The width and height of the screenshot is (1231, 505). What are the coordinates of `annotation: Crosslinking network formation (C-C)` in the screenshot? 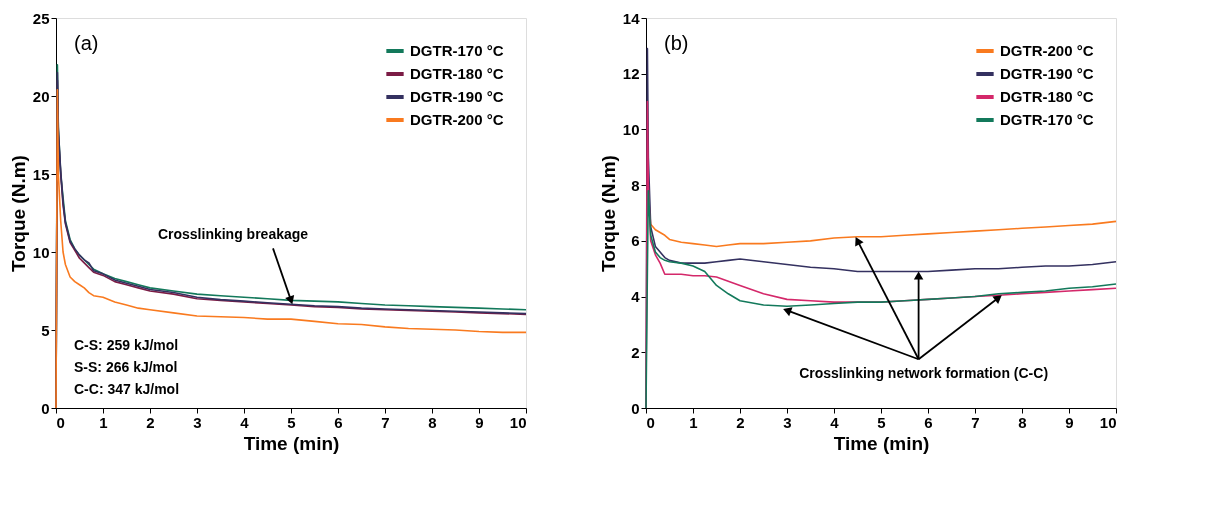 It's located at (924, 373).